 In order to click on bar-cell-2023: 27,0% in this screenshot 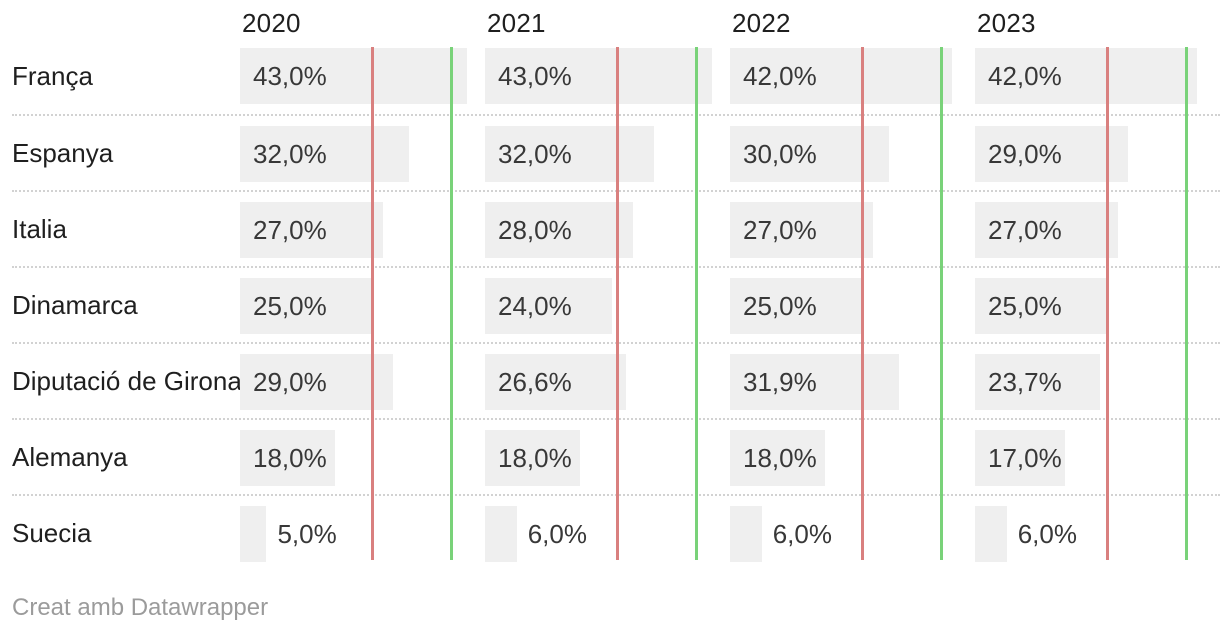, I will do `click(1097, 229)`.